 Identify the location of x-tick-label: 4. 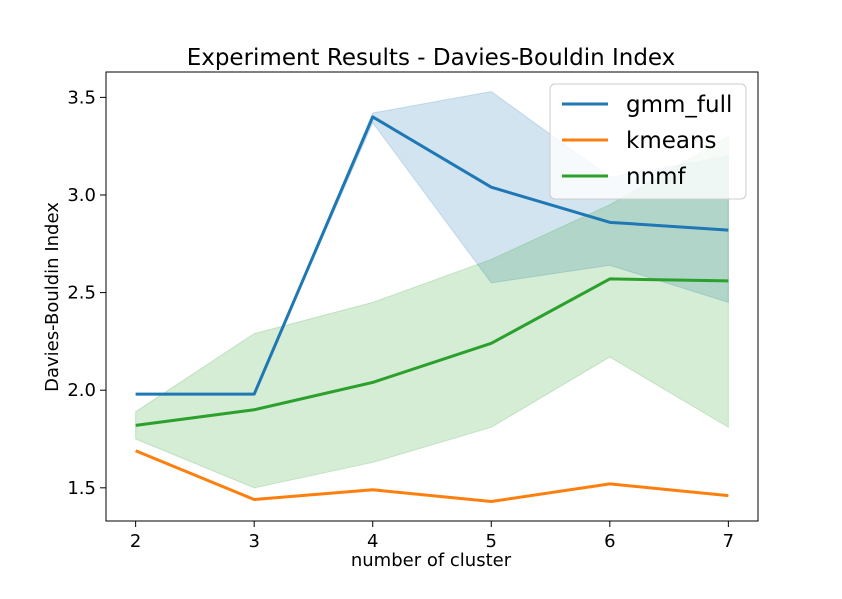
(372, 541).